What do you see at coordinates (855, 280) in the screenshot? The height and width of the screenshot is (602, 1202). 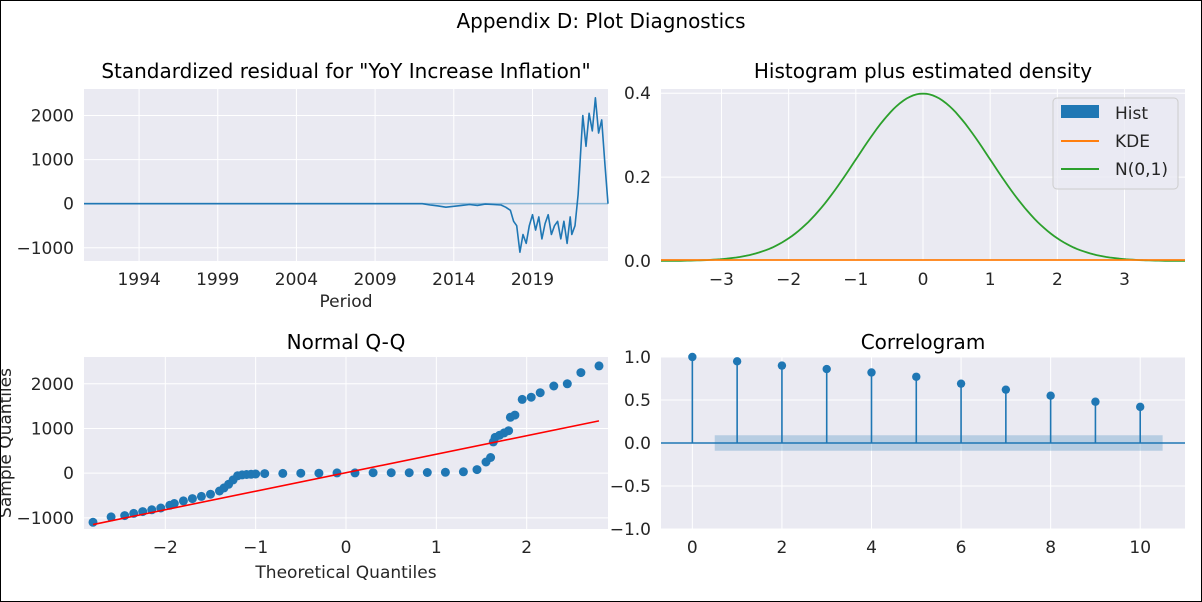 I see `histogram-x-tick-label: −1` at bounding box center [855, 280].